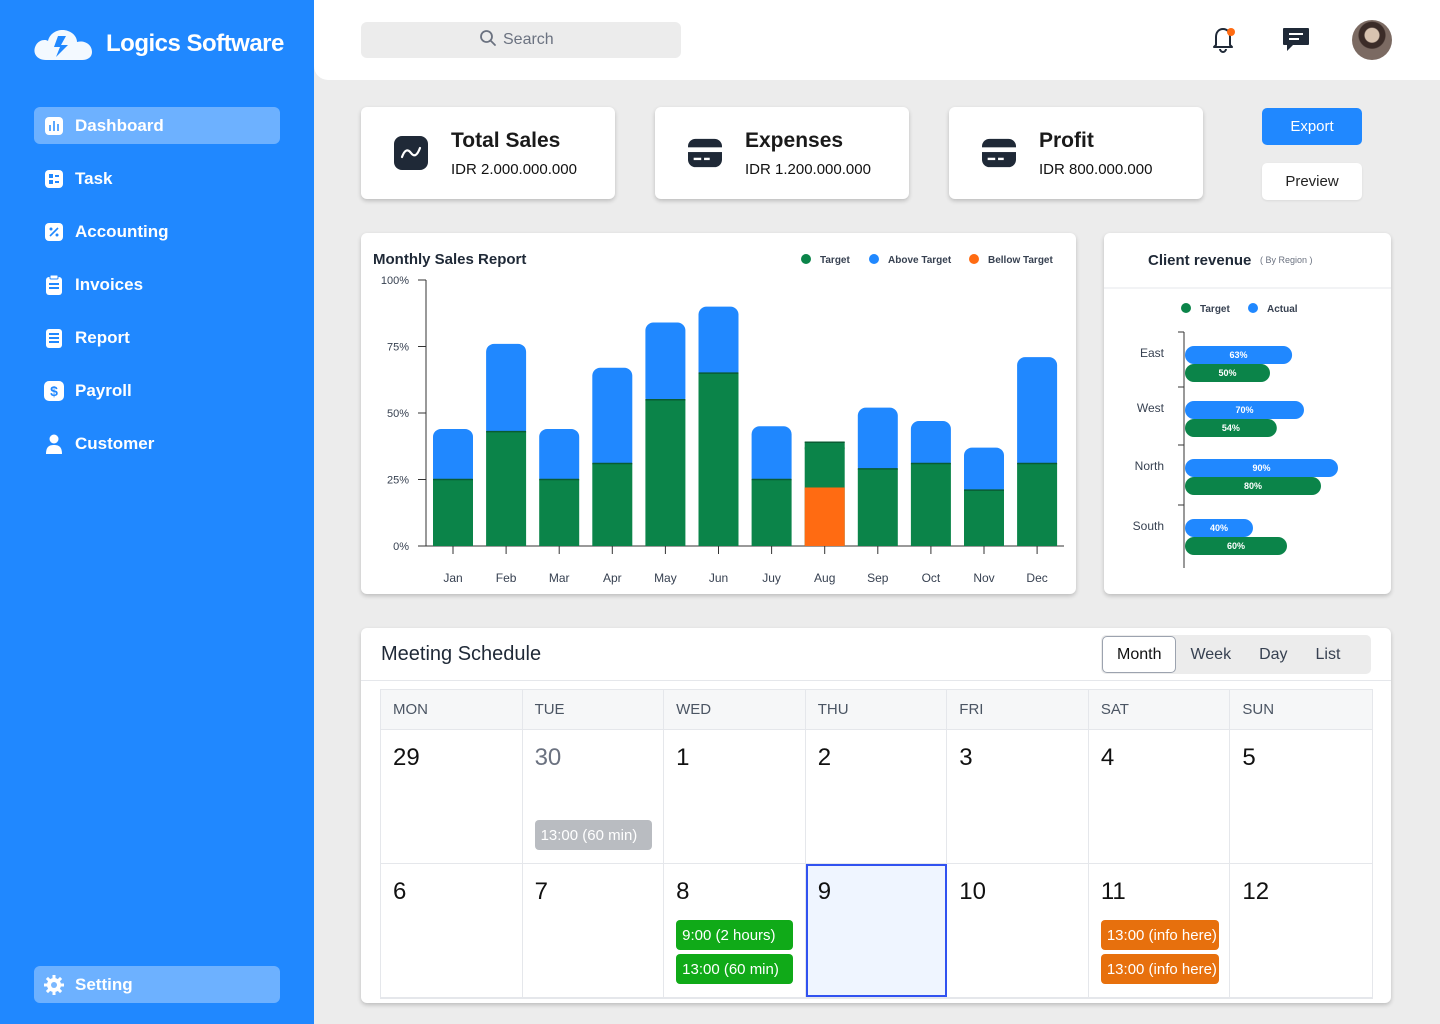  Describe the element at coordinates (157, 284) in the screenshot. I see `sidebar-item-invoices: Invoices` at that location.